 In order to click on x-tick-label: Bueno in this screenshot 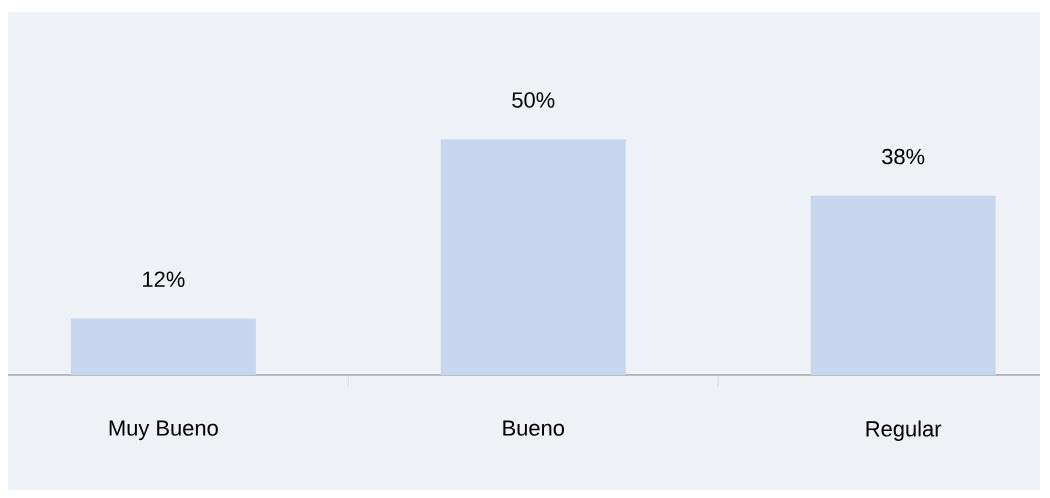, I will do `click(534, 428)`.